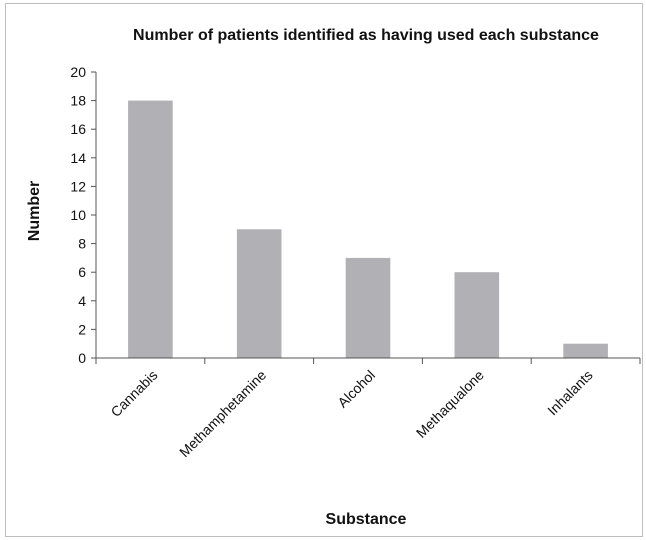 This screenshot has width=646, height=540. I want to click on y-tick-label: 4, so click(82, 301).